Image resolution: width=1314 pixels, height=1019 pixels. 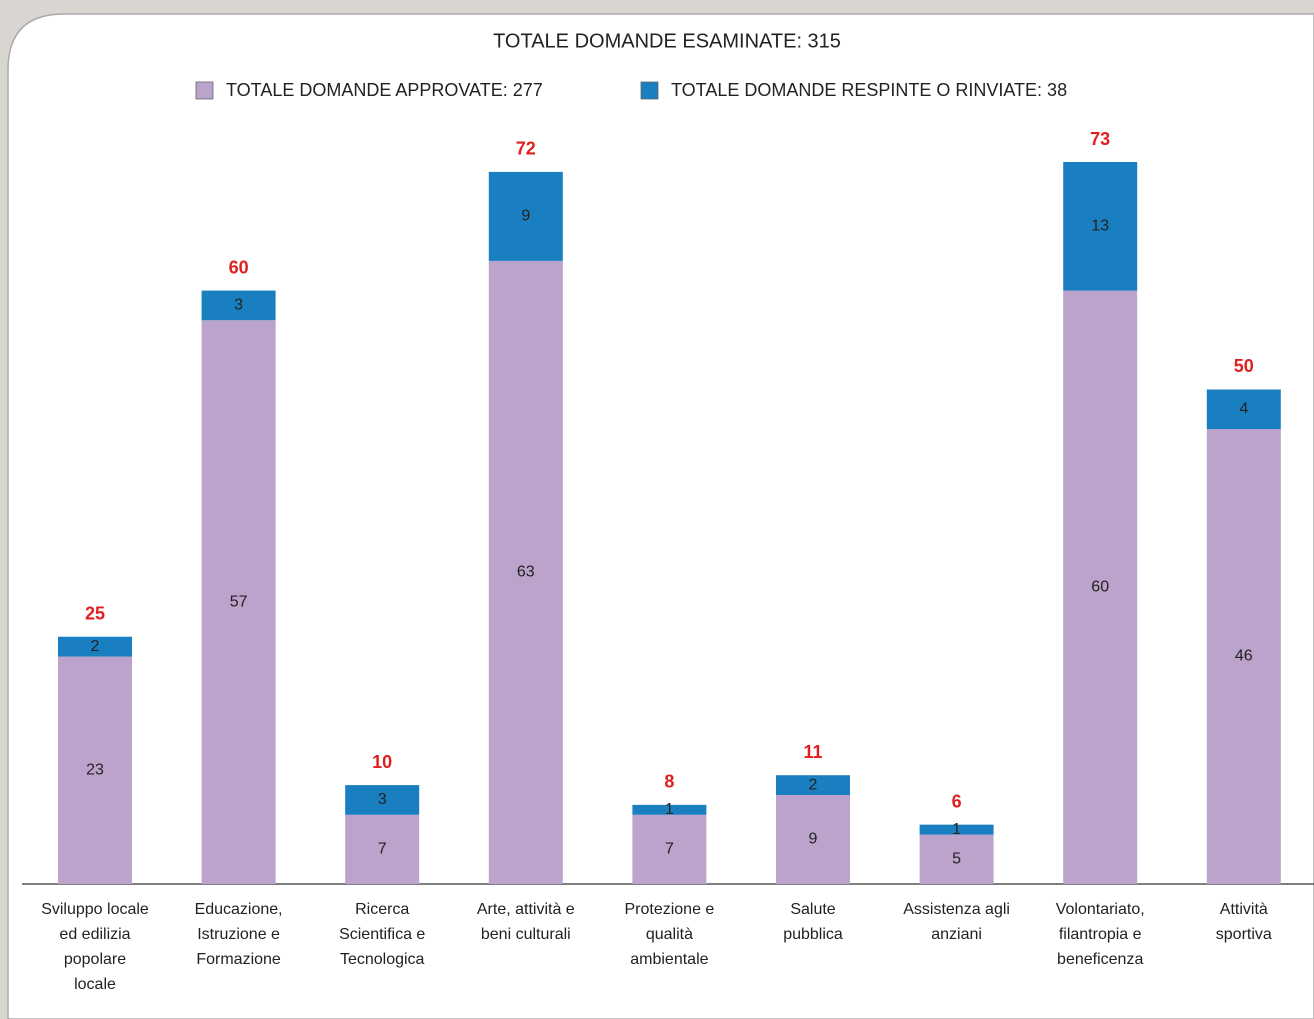 I want to click on total-label: 50, so click(x=1244, y=366).